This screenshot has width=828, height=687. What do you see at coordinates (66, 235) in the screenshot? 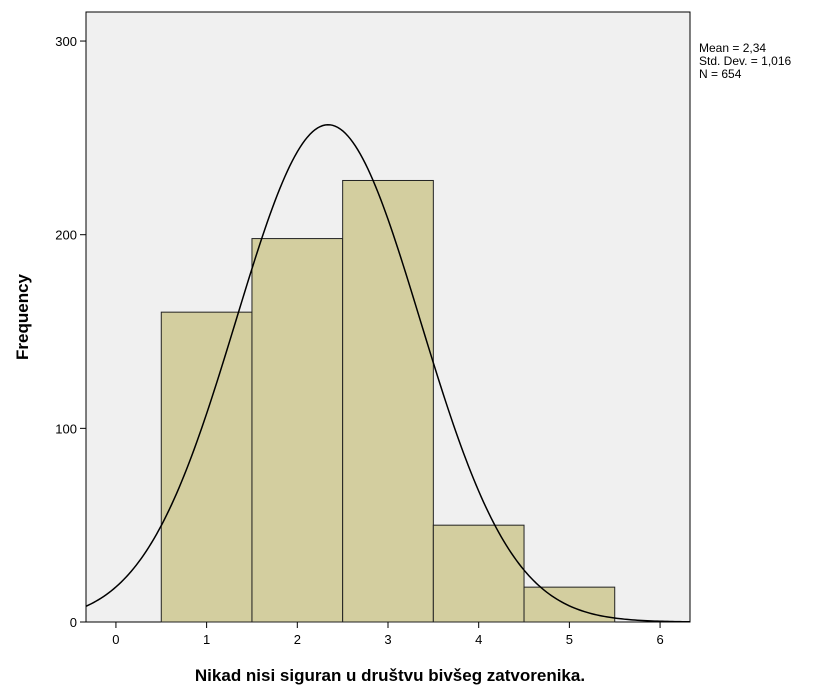
I see `y-tick-label: 200` at bounding box center [66, 235].